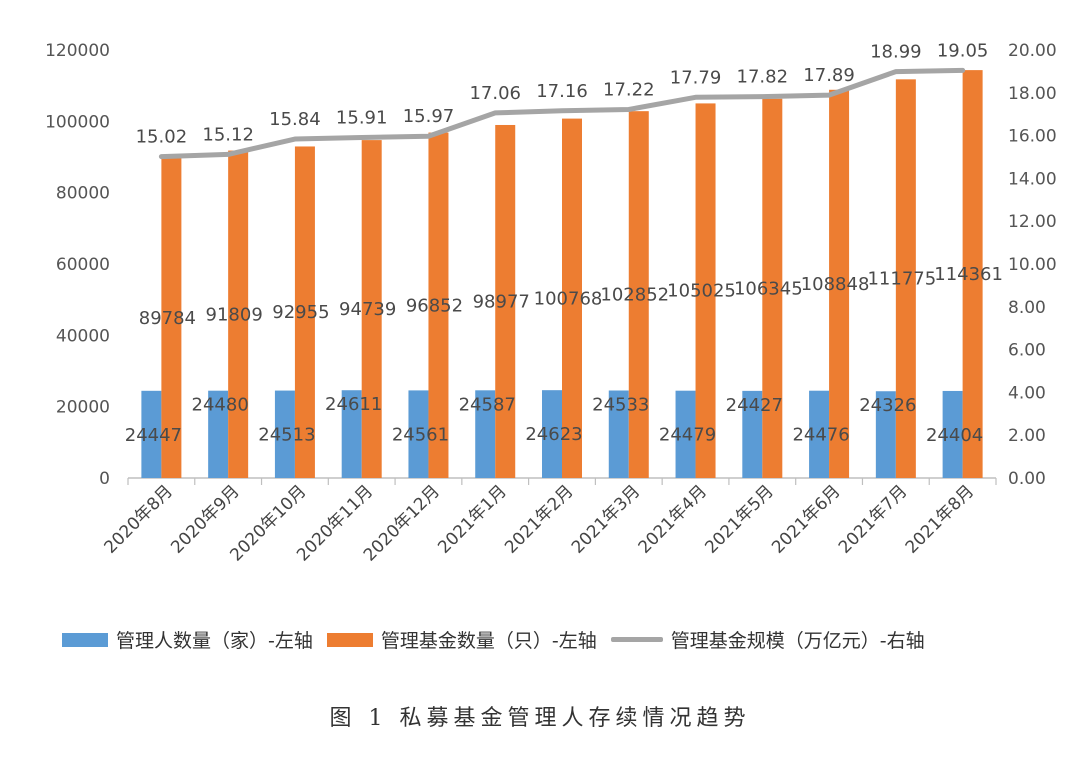  What do you see at coordinates (1032, 265) in the screenshot?
I see `right-axis-tick: 10.00` at bounding box center [1032, 265].